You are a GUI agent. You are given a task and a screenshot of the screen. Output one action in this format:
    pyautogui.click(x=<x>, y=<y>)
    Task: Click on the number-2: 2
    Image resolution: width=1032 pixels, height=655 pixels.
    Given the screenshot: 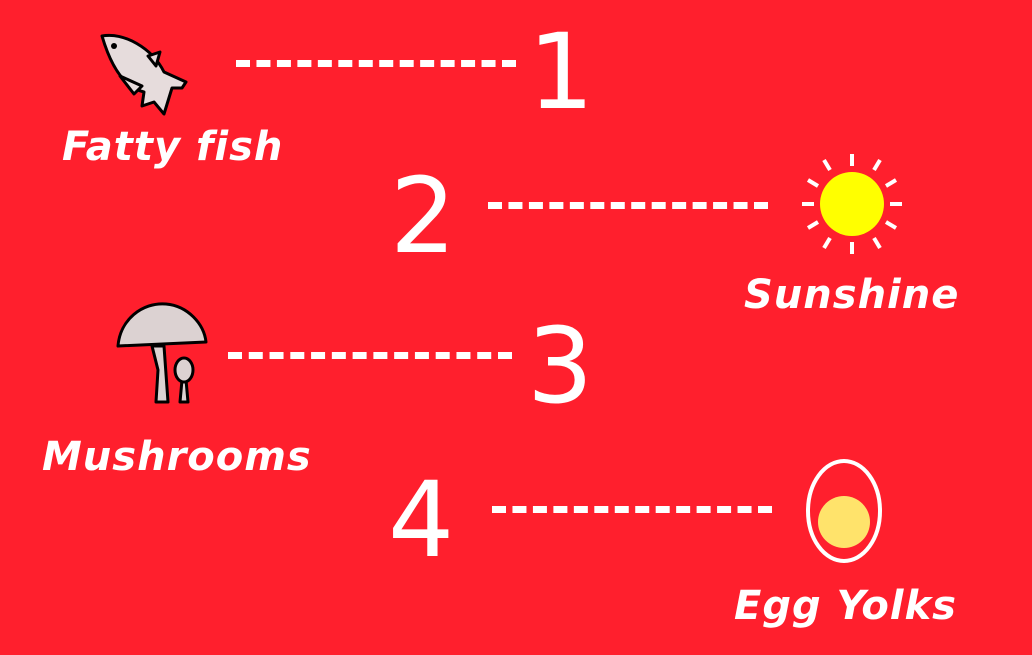 What is the action you would take?
    pyautogui.click(x=423, y=216)
    